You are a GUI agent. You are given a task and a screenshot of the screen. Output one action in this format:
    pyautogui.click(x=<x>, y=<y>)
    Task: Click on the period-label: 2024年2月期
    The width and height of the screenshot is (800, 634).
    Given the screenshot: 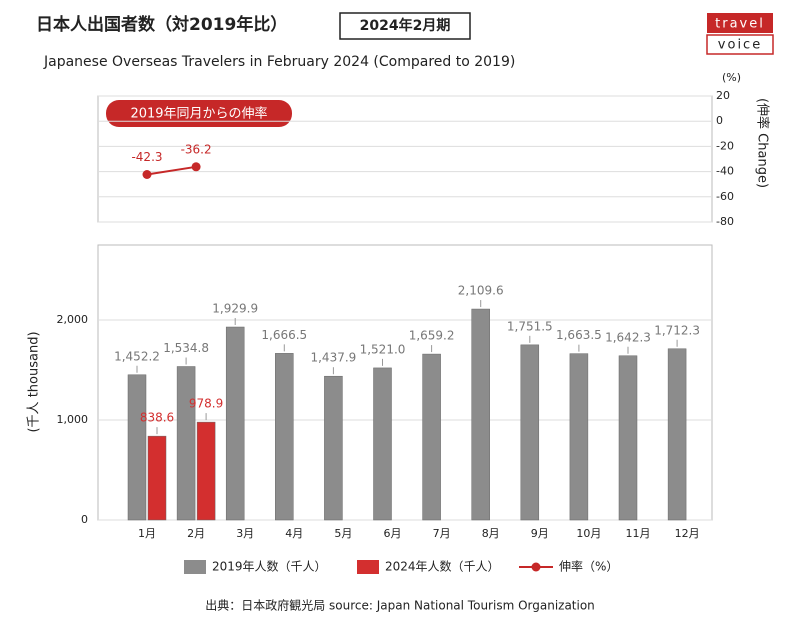 What is the action you would take?
    pyautogui.click(x=405, y=25)
    